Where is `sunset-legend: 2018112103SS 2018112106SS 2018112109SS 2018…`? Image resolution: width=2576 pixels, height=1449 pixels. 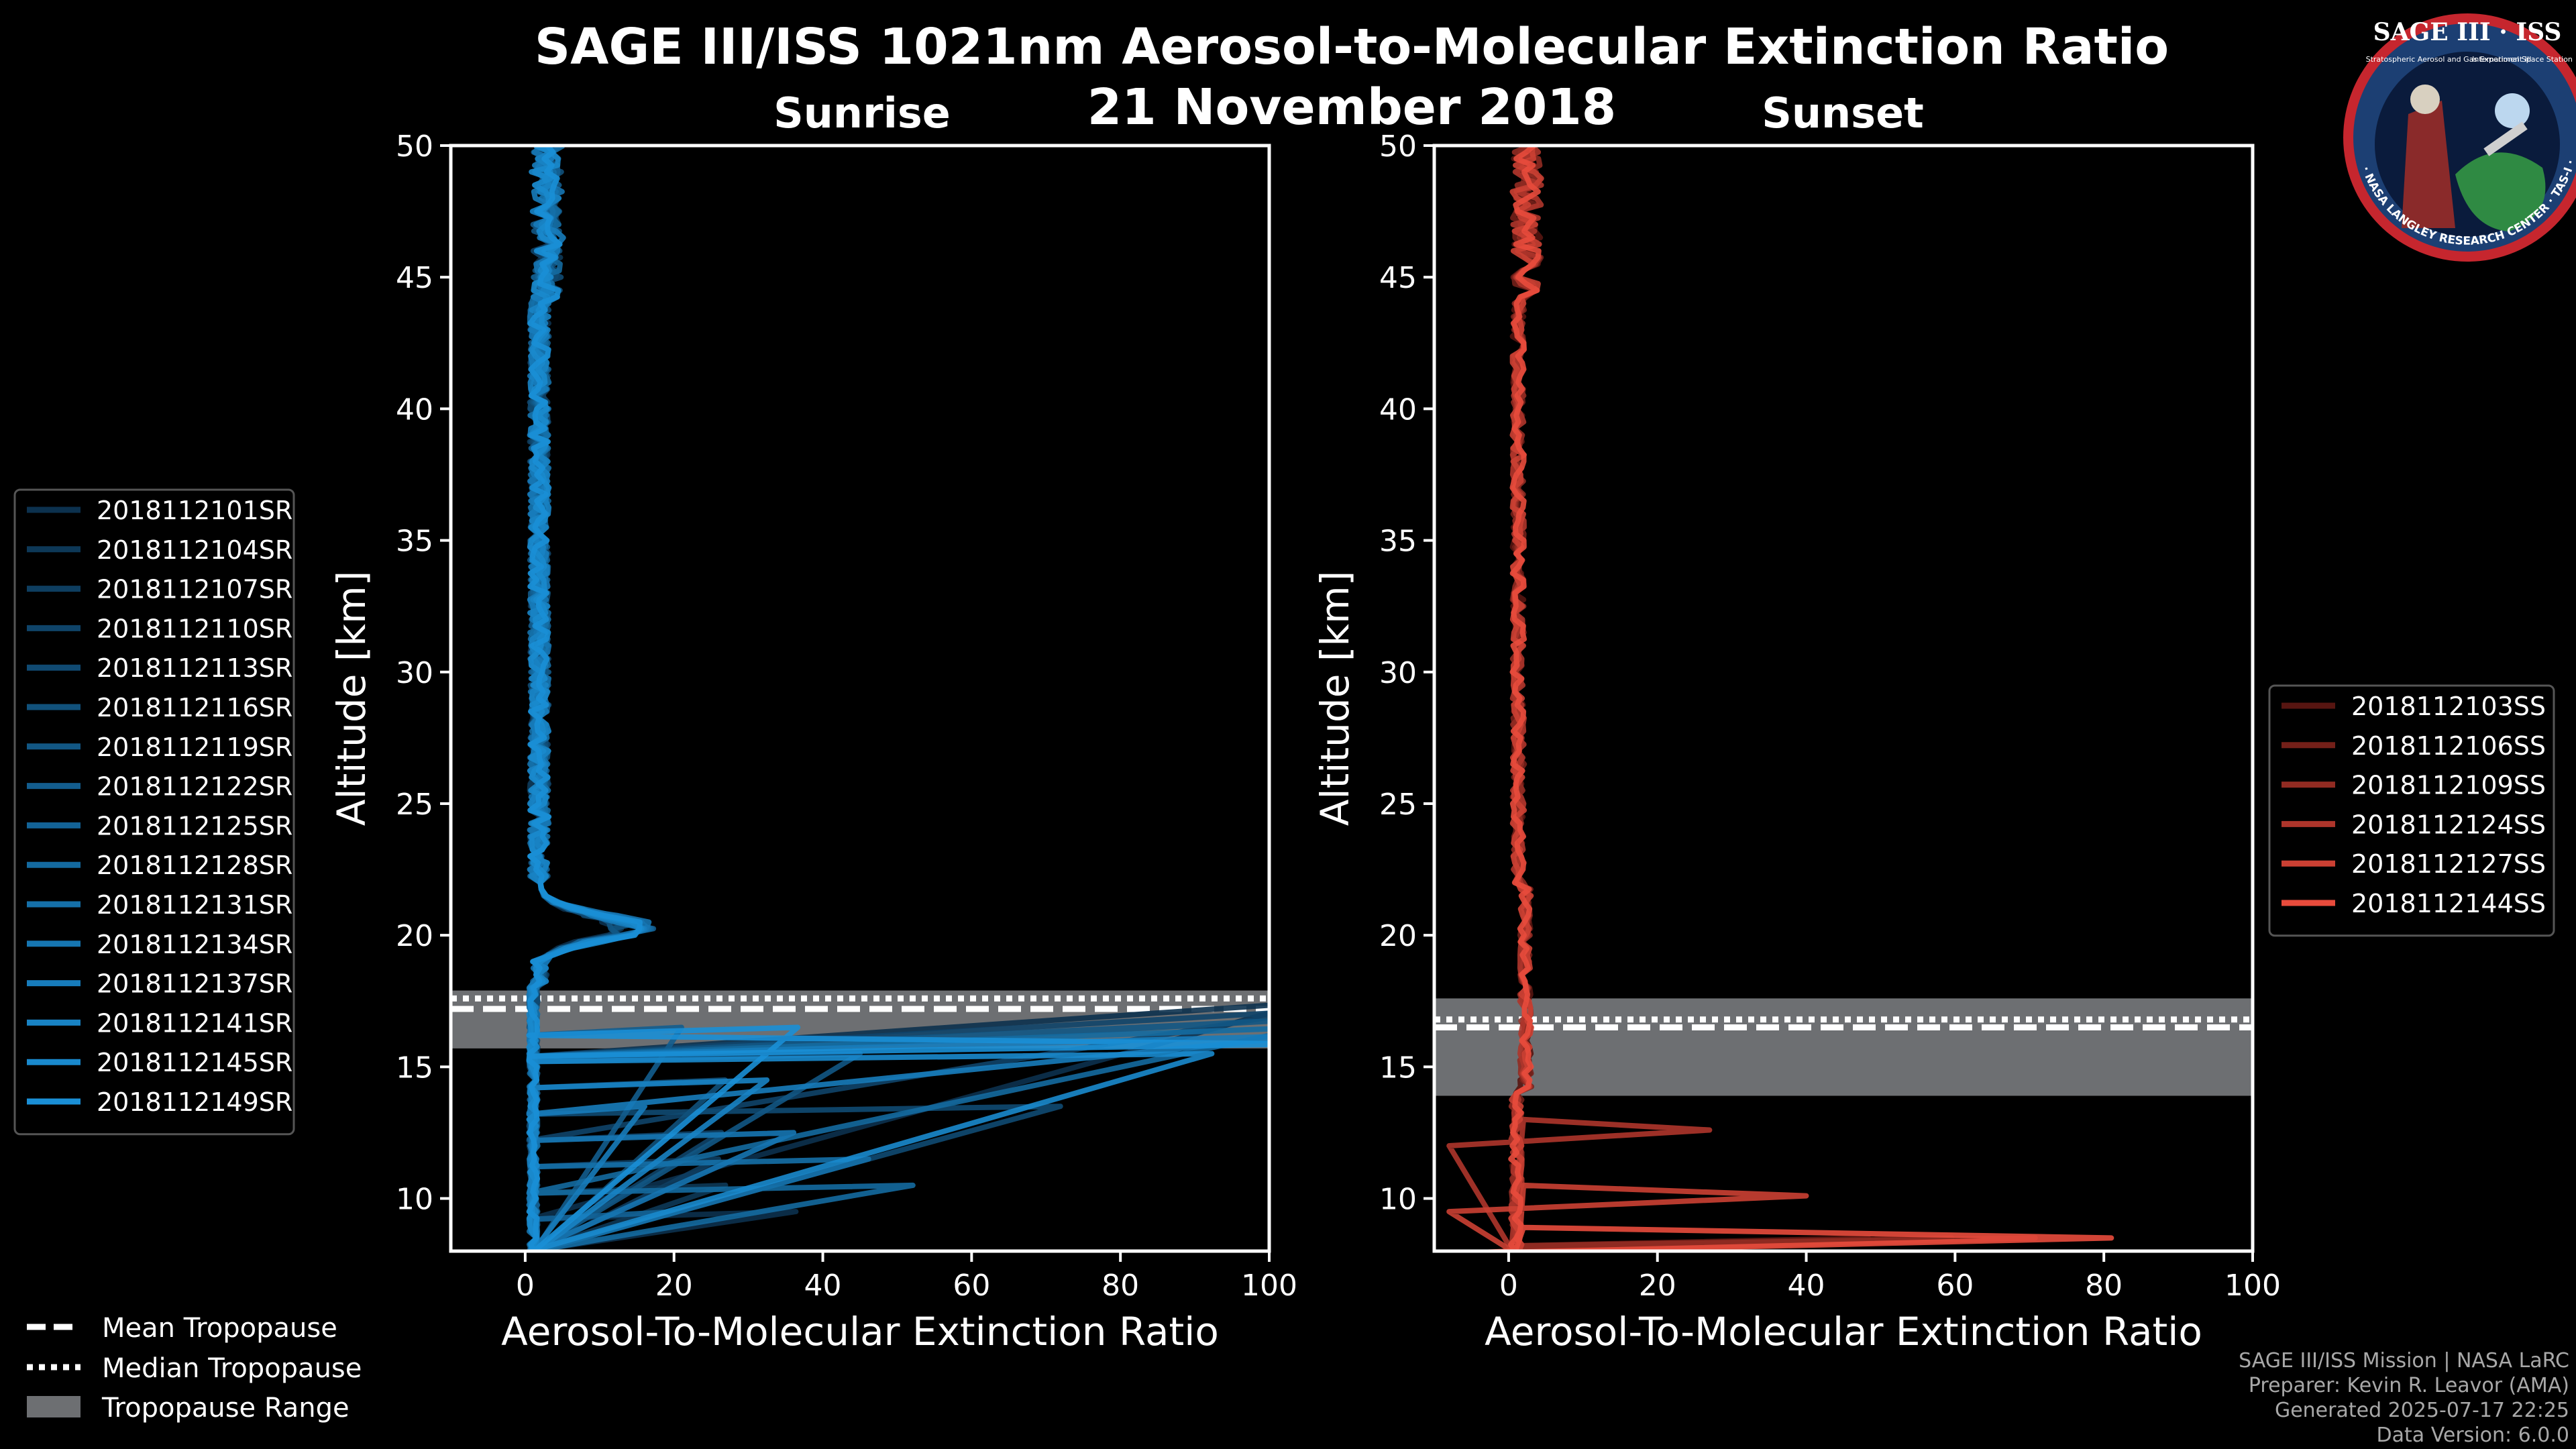 sunset-legend: 2018112103SS 2018112106SS 2018112109SS 2018… is located at coordinates (2411, 810).